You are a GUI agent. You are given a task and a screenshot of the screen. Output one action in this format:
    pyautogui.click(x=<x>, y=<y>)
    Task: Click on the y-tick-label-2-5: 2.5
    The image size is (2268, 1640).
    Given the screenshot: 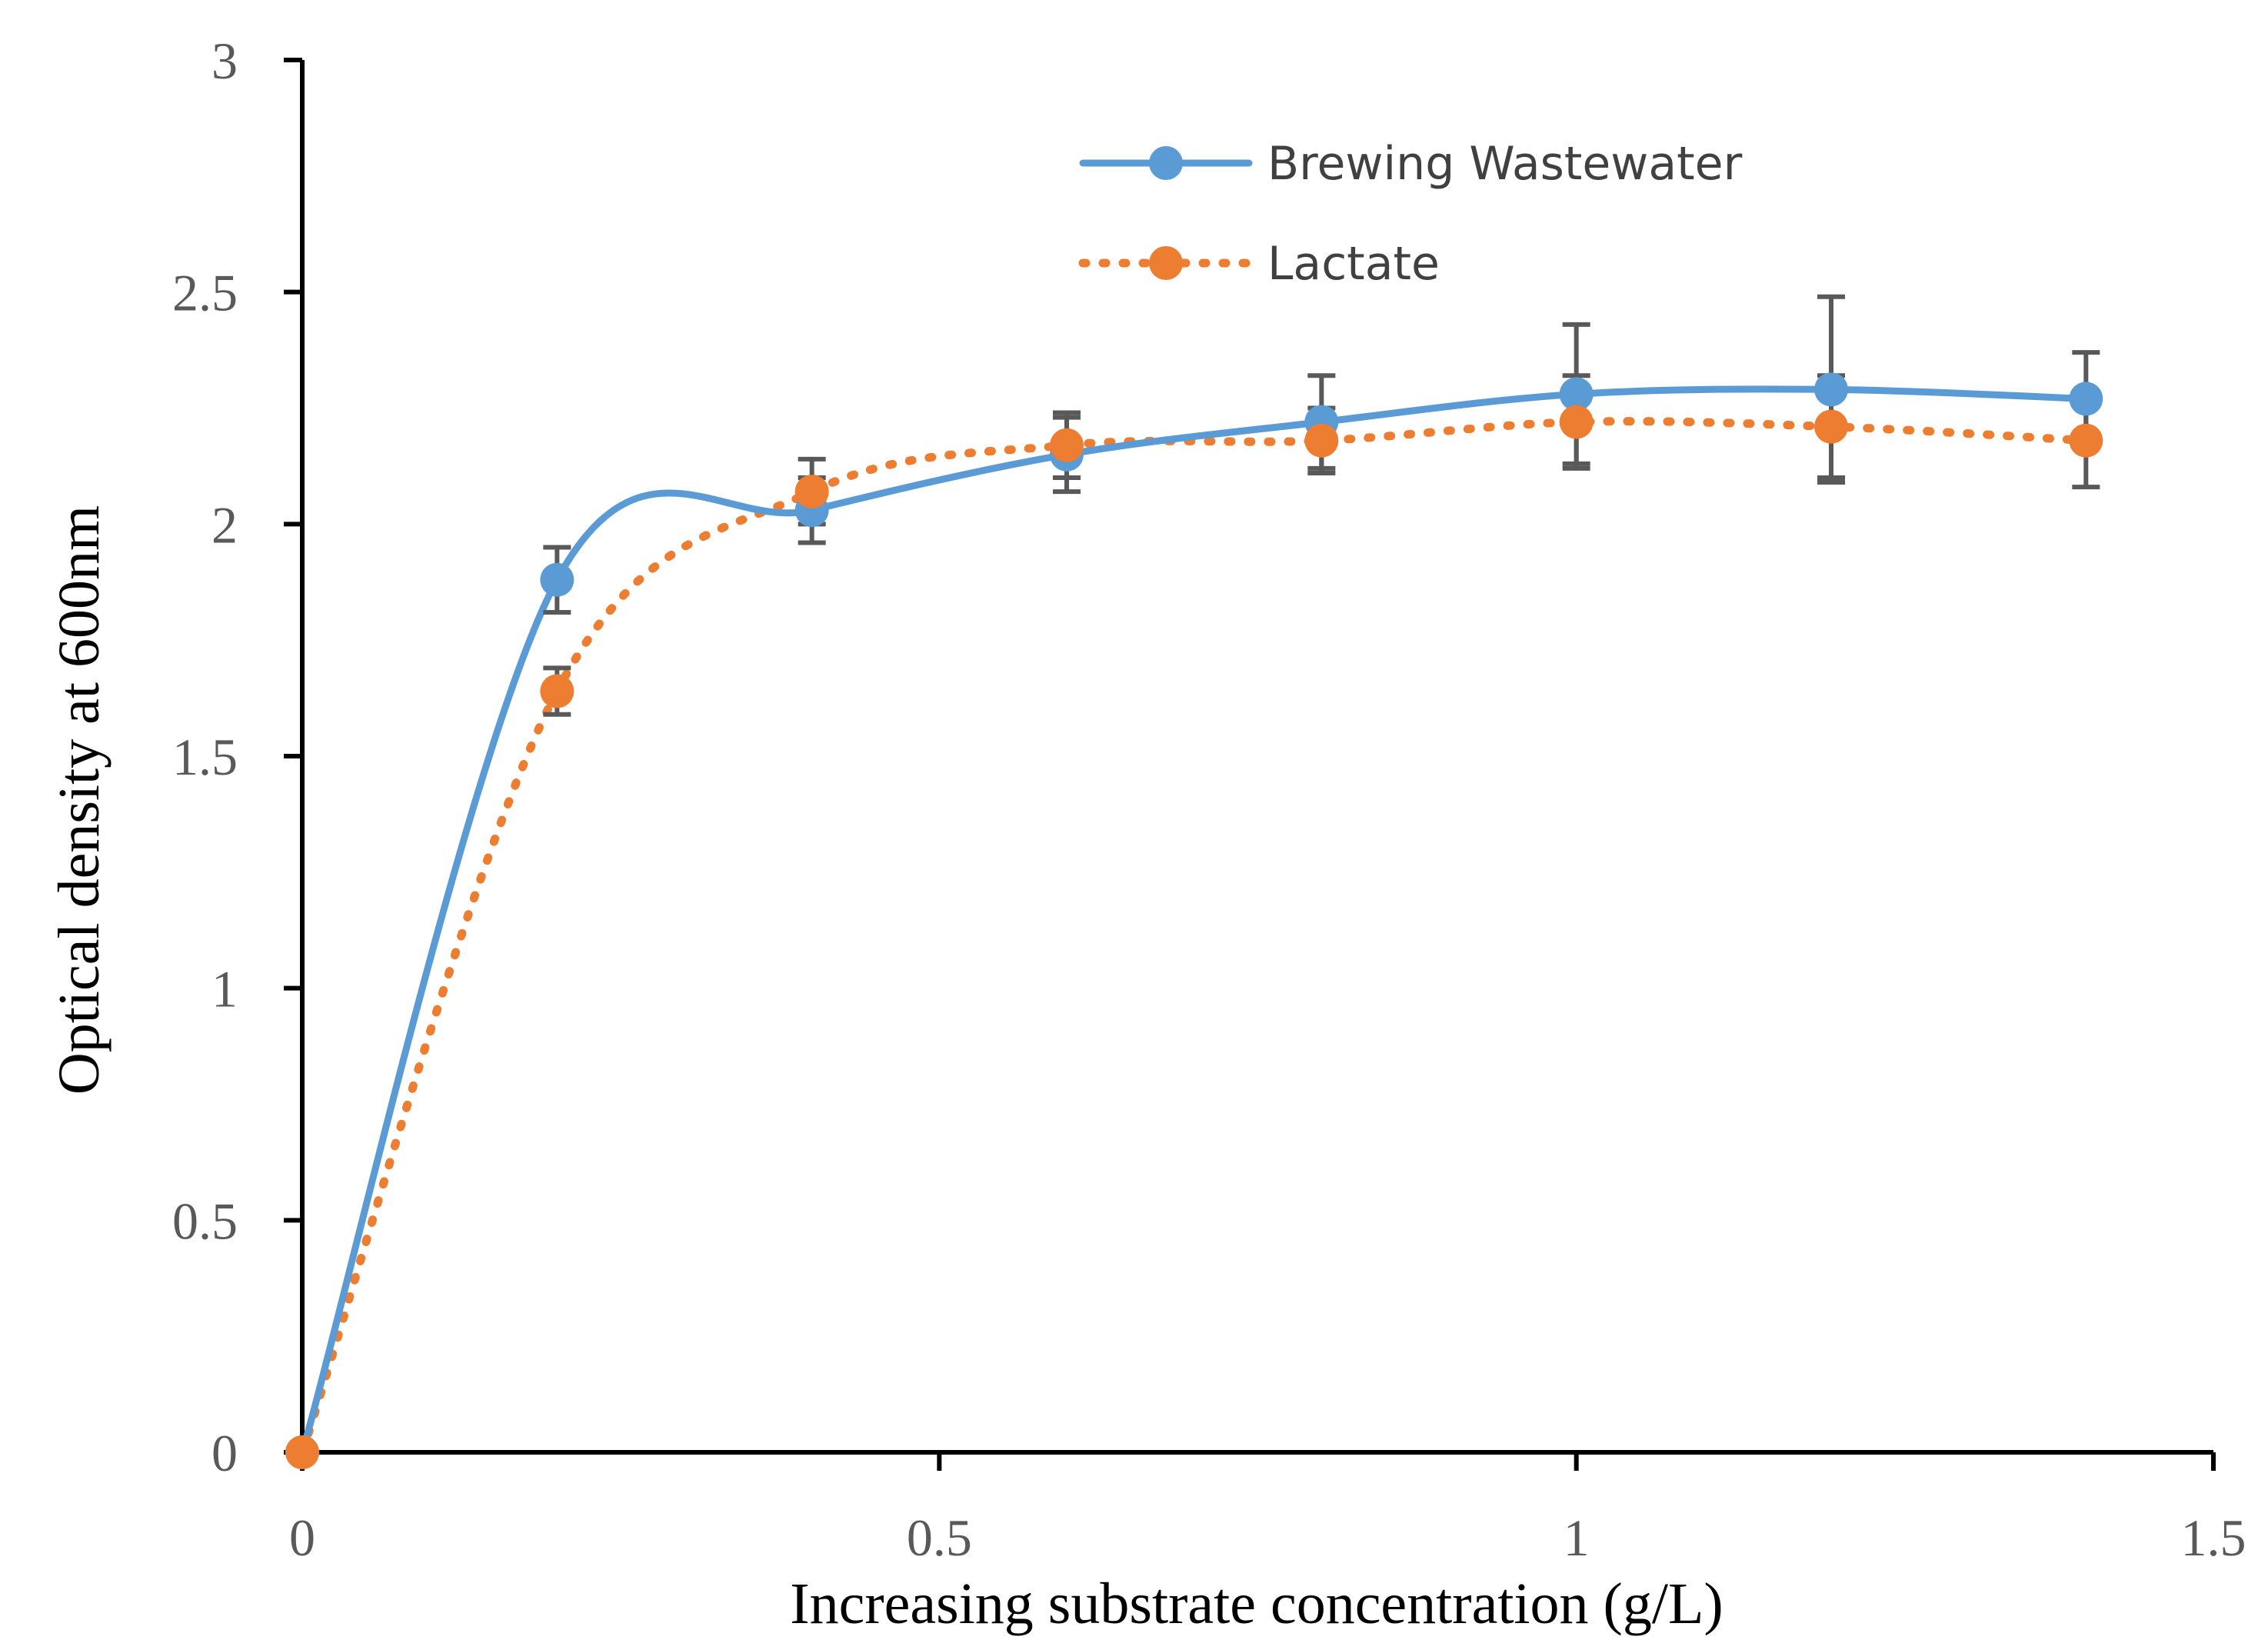 What is the action you would take?
    pyautogui.click(x=205, y=293)
    